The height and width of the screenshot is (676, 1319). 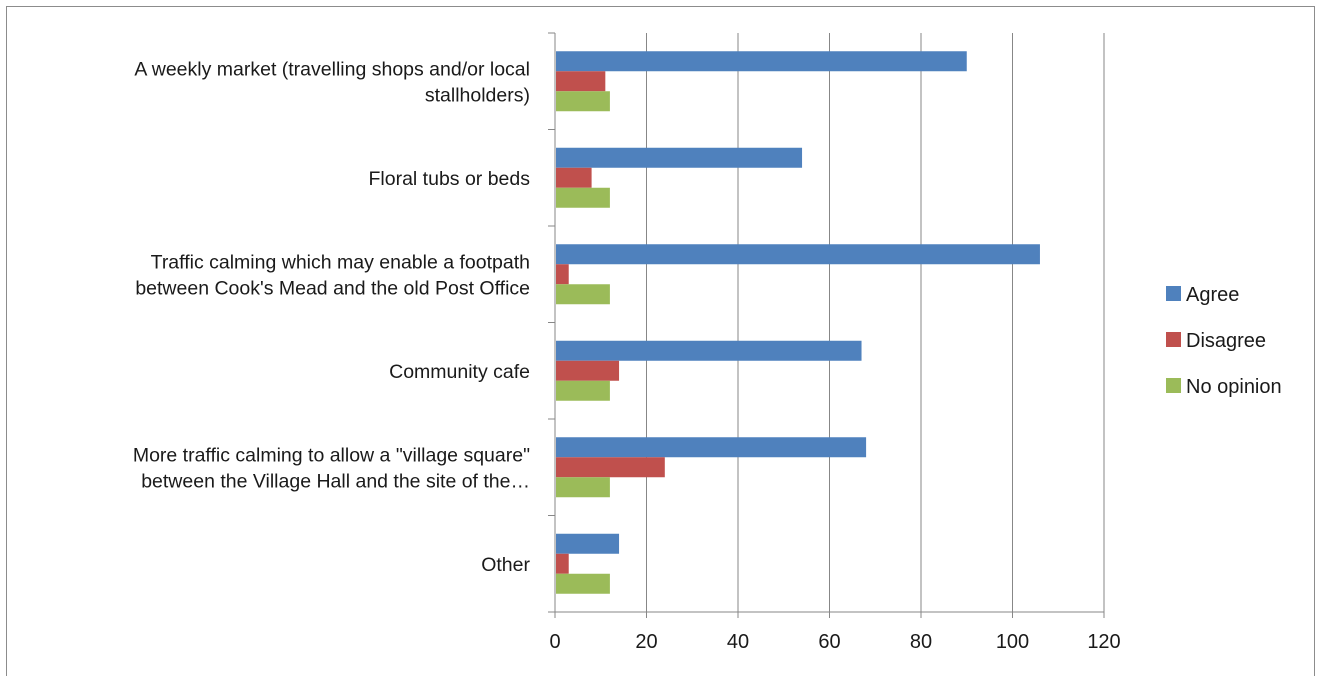 What do you see at coordinates (450, 179) in the screenshot?
I see `category-label: Floral tubs or beds` at bounding box center [450, 179].